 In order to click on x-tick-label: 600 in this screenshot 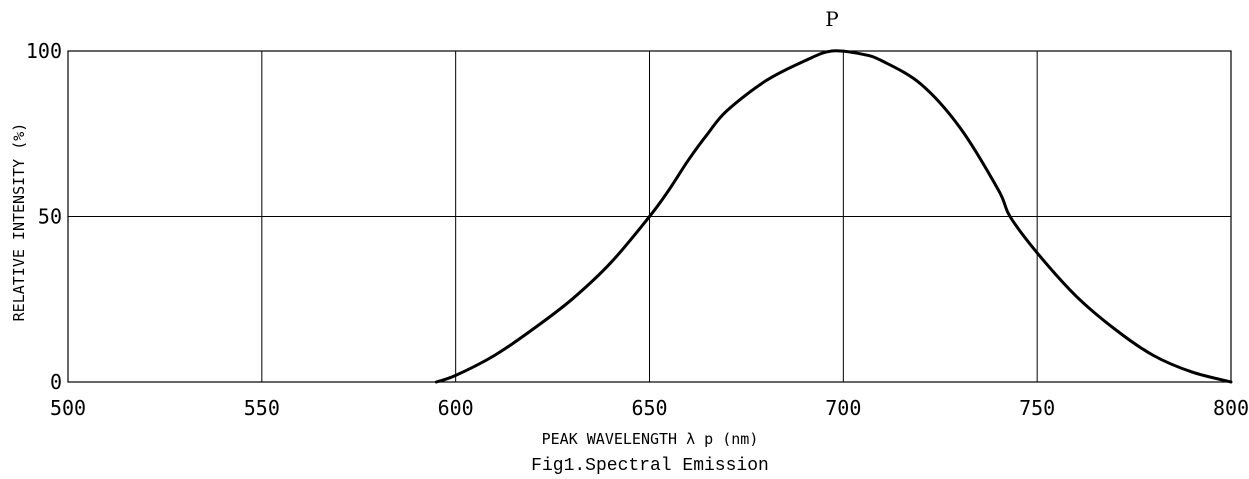, I will do `click(456, 408)`.